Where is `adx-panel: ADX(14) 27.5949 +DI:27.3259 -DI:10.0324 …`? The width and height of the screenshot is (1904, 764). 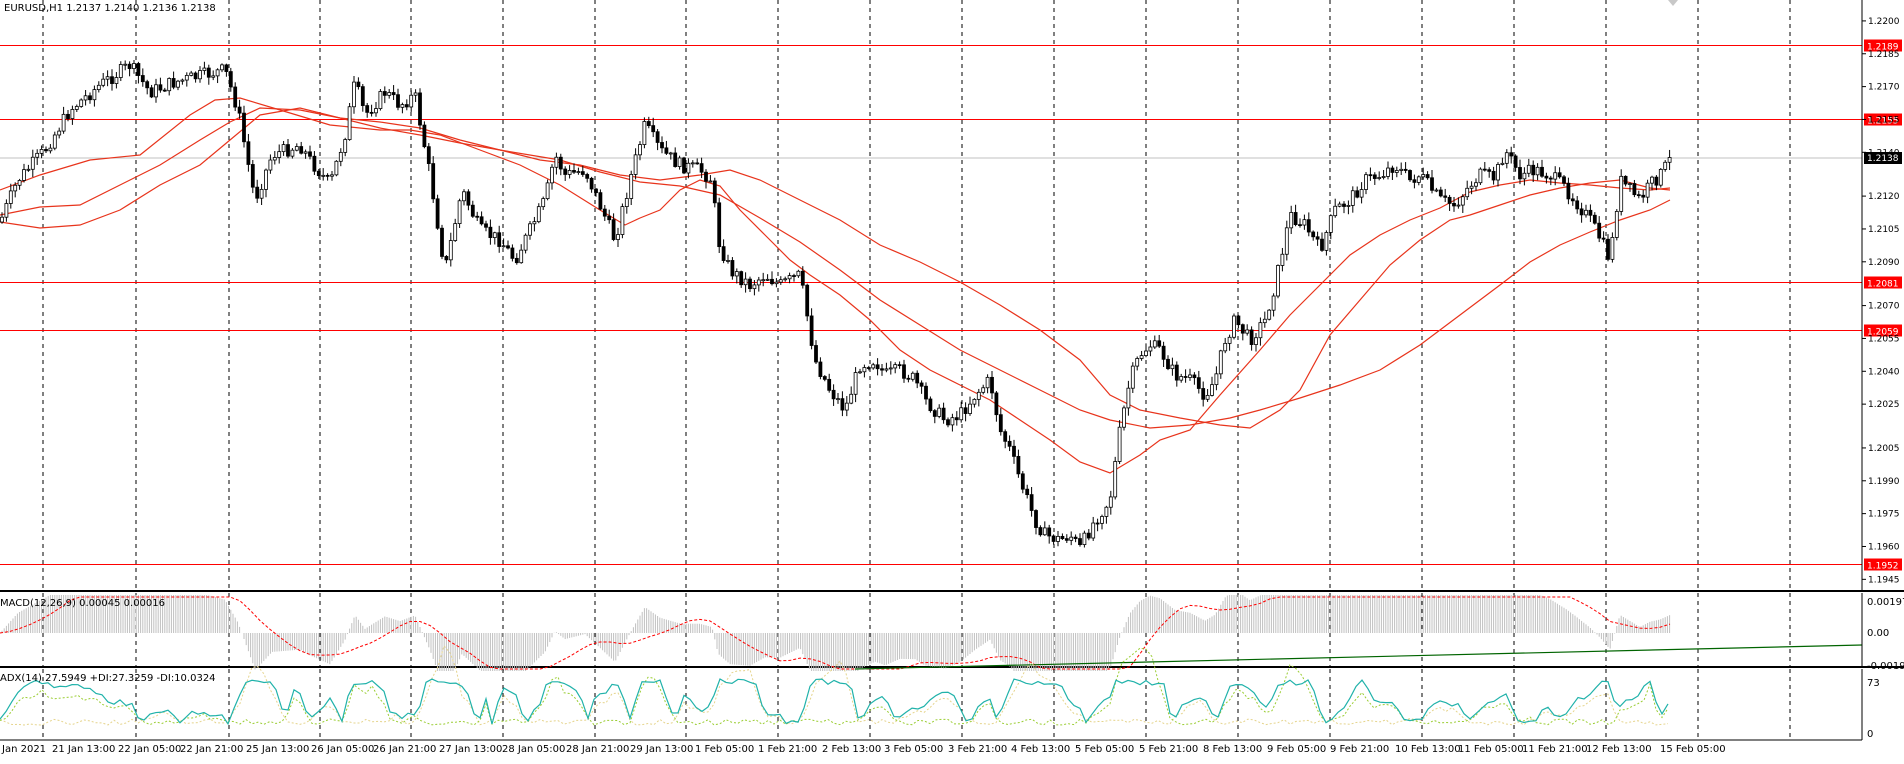 adx-panel: ADX(14) 27.5949 +DI:27.3259 -DI:10.0324 … is located at coordinates (940, 692).